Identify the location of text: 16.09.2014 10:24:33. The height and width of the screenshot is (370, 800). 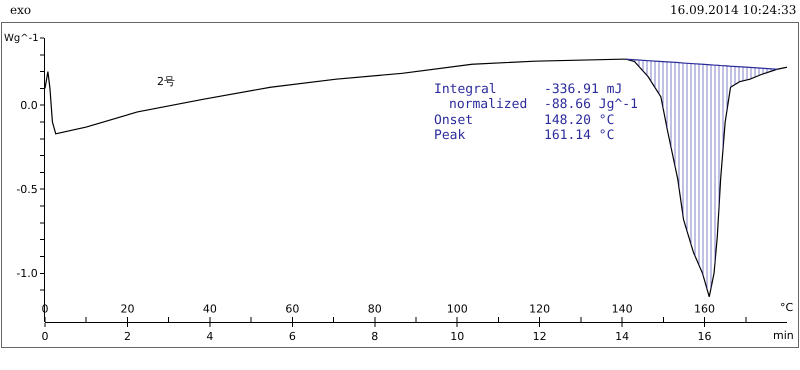
(733, 10).